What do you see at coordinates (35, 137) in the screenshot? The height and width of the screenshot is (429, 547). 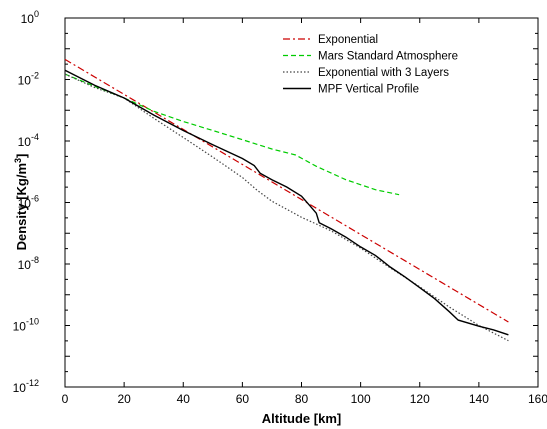 I see `y-tick-label-exponent: -4` at bounding box center [35, 137].